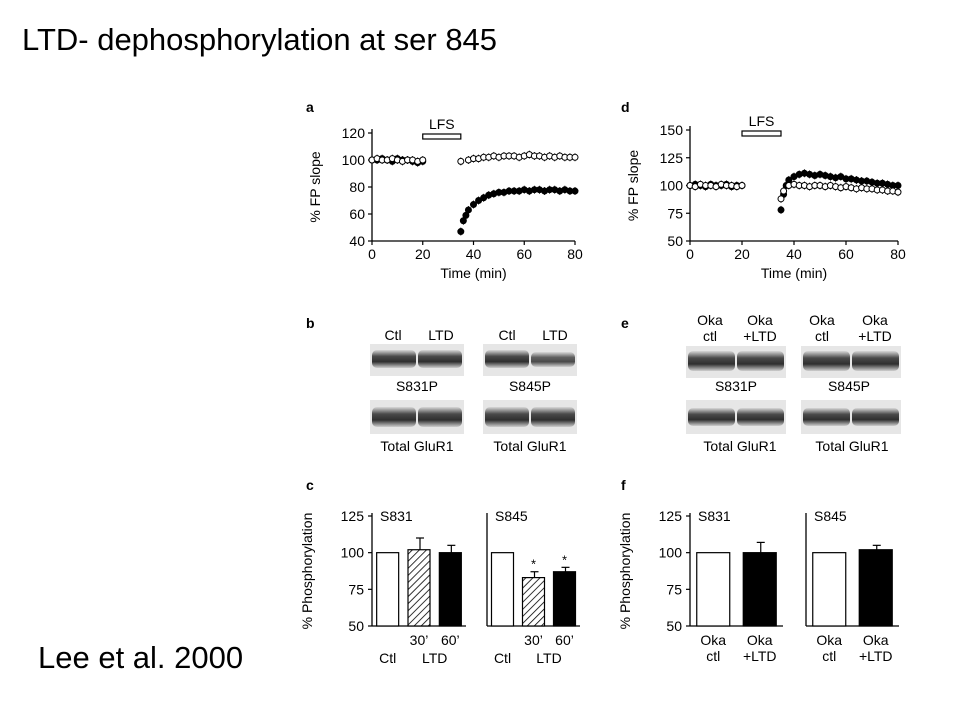 The height and width of the screenshot is (720, 960). I want to click on panel-letter-c: c, so click(310, 485).